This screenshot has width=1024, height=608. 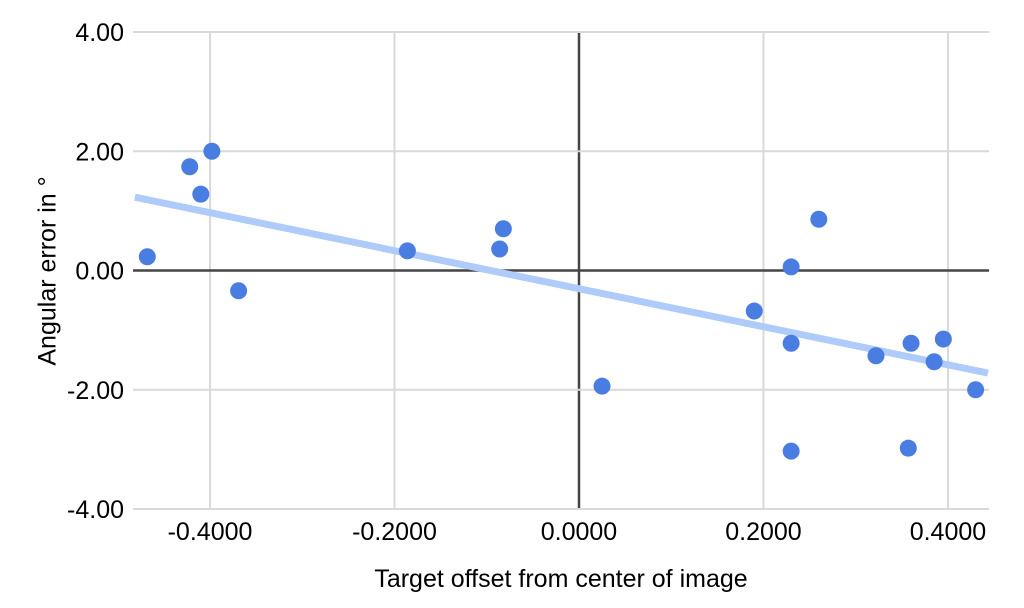 What do you see at coordinates (210, 532) in the screenshot?
I see `x-tick-label: -0.4000` at bounding box center [210, 532].